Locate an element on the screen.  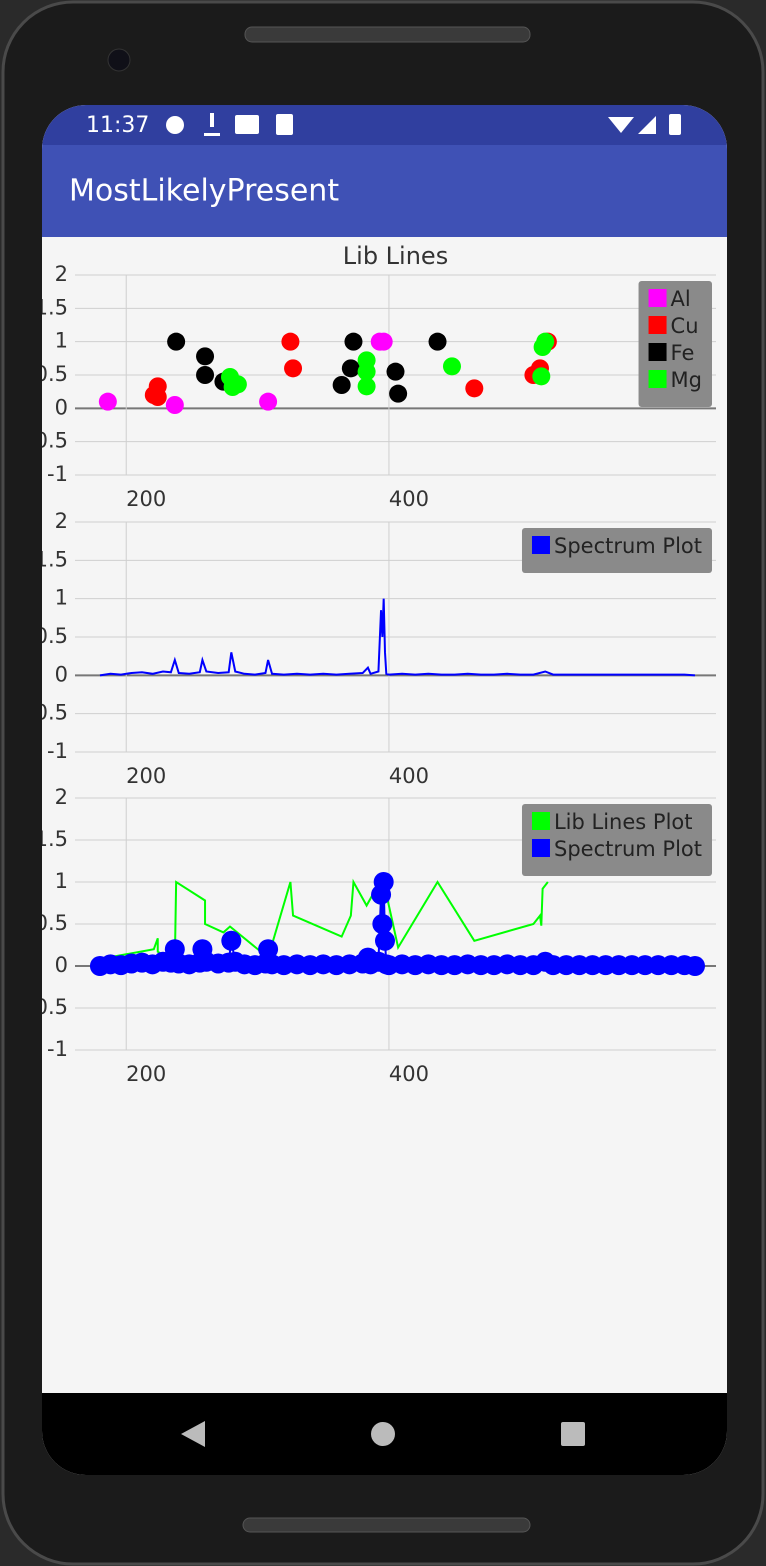
chart-title: Lib Lines is located at coordinates (395, 256).